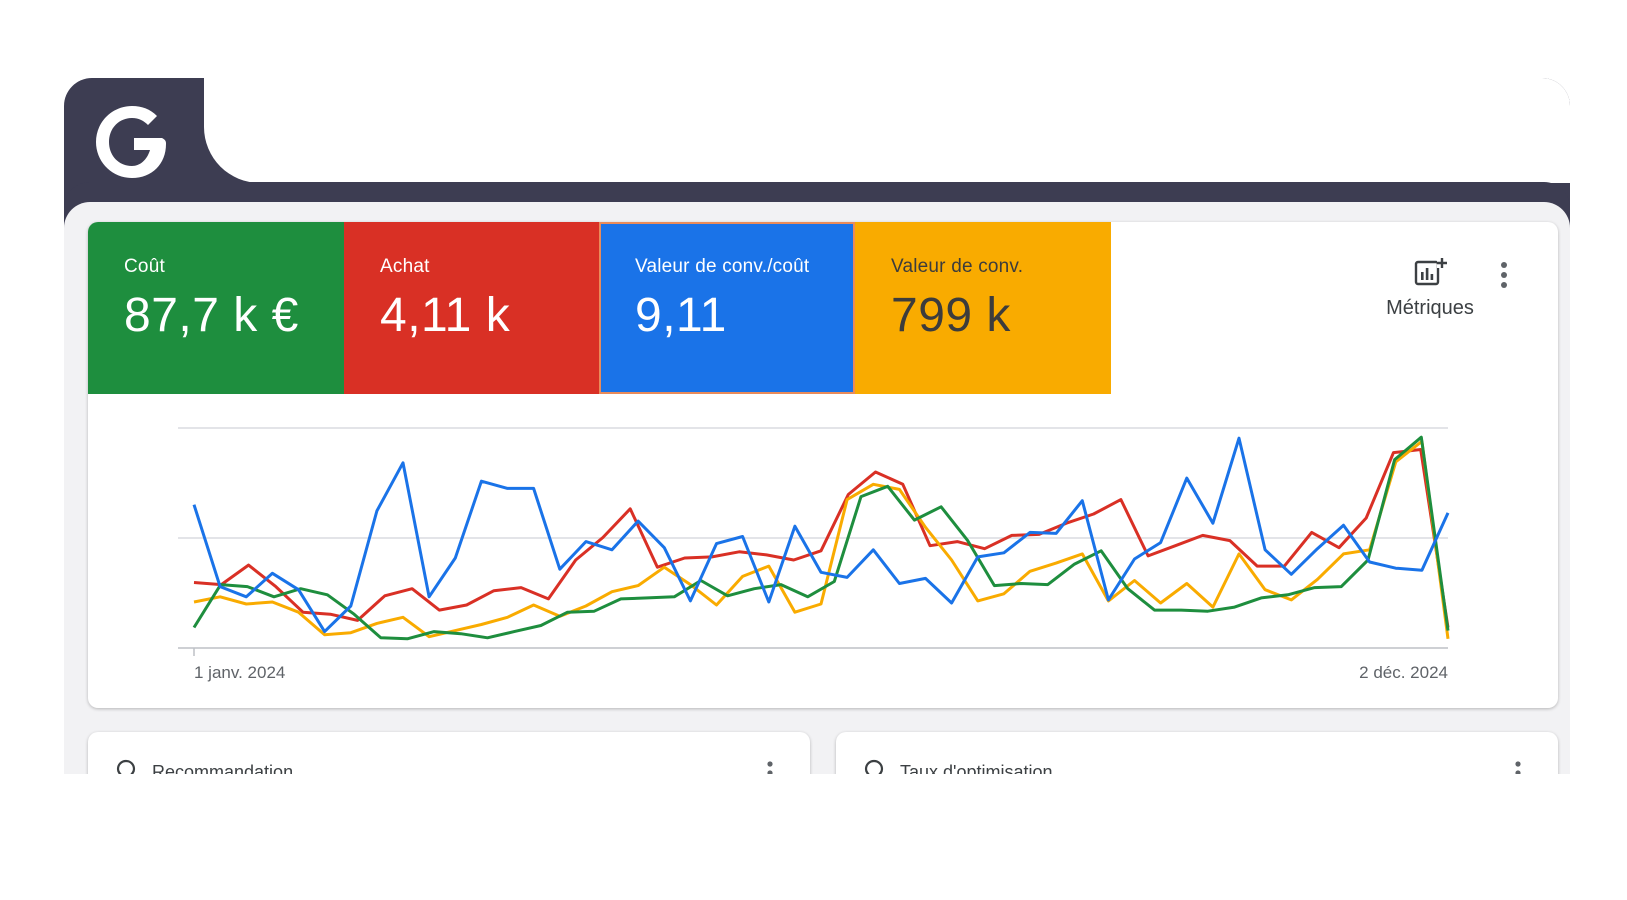  I want to click on frame-notch, so click(887, 130).